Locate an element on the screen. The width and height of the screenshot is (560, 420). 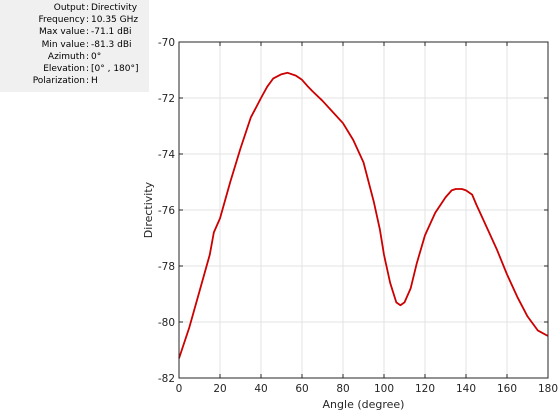
x-tick-label: 120 is located at coordinates (425, 389).